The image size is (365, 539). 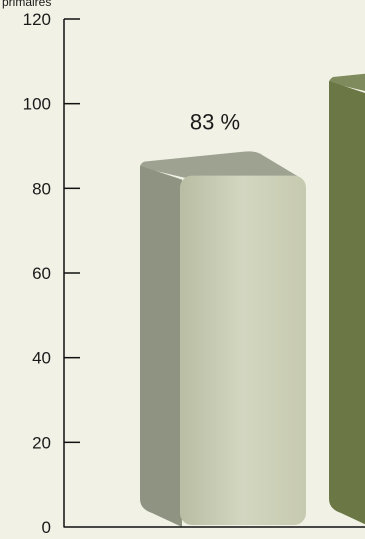 I want to click on bar-0-data-label: 83 %, so click(x=215, y=122).